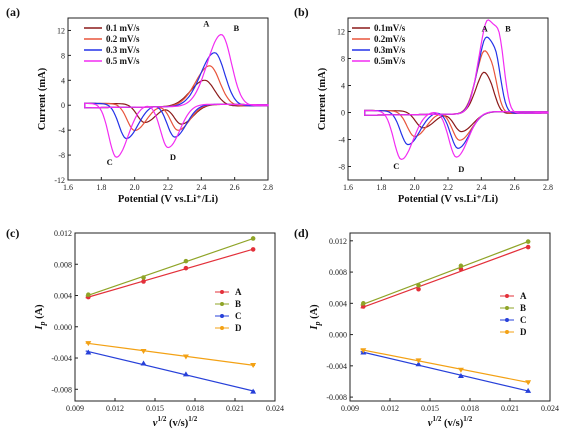 This screenshot has height=446, width=573. What do you see at coordinates (301, 233) in the screenshot?
I see `panel-label-d: (d)` at bounding box center [301, 233].